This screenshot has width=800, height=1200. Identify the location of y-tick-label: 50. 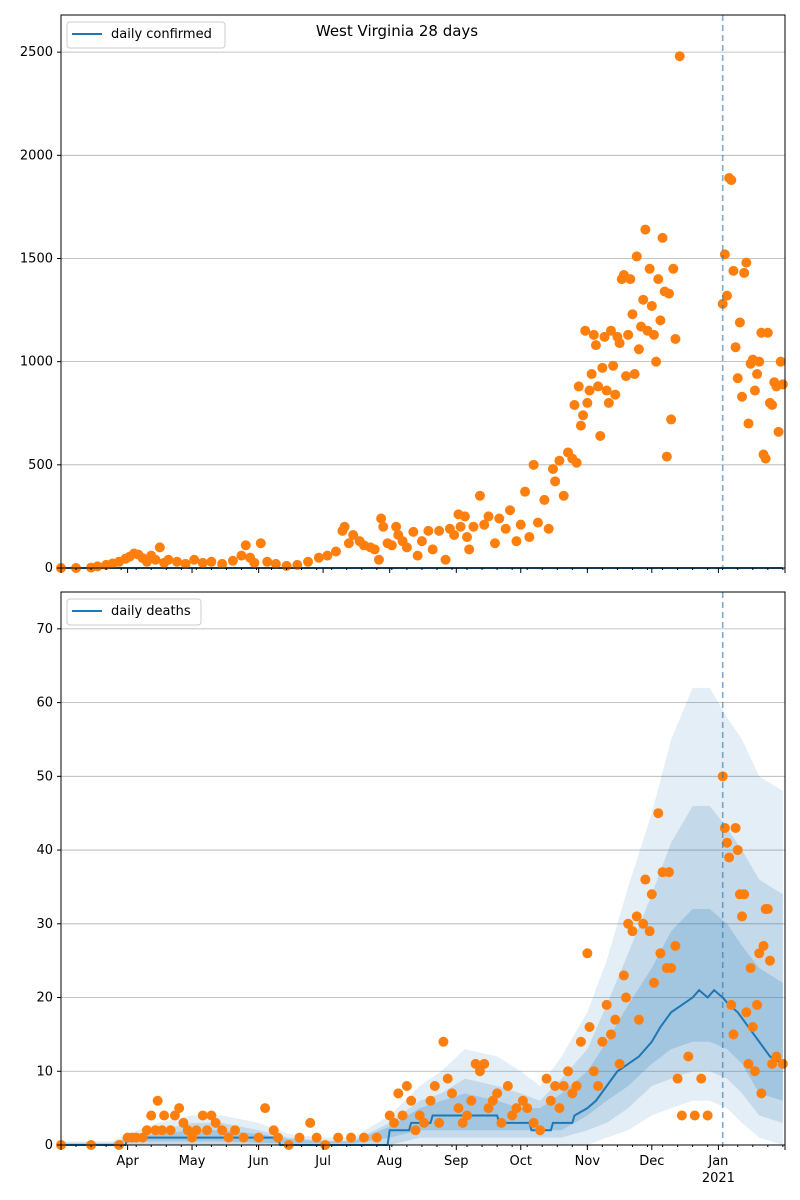
(44, 776).